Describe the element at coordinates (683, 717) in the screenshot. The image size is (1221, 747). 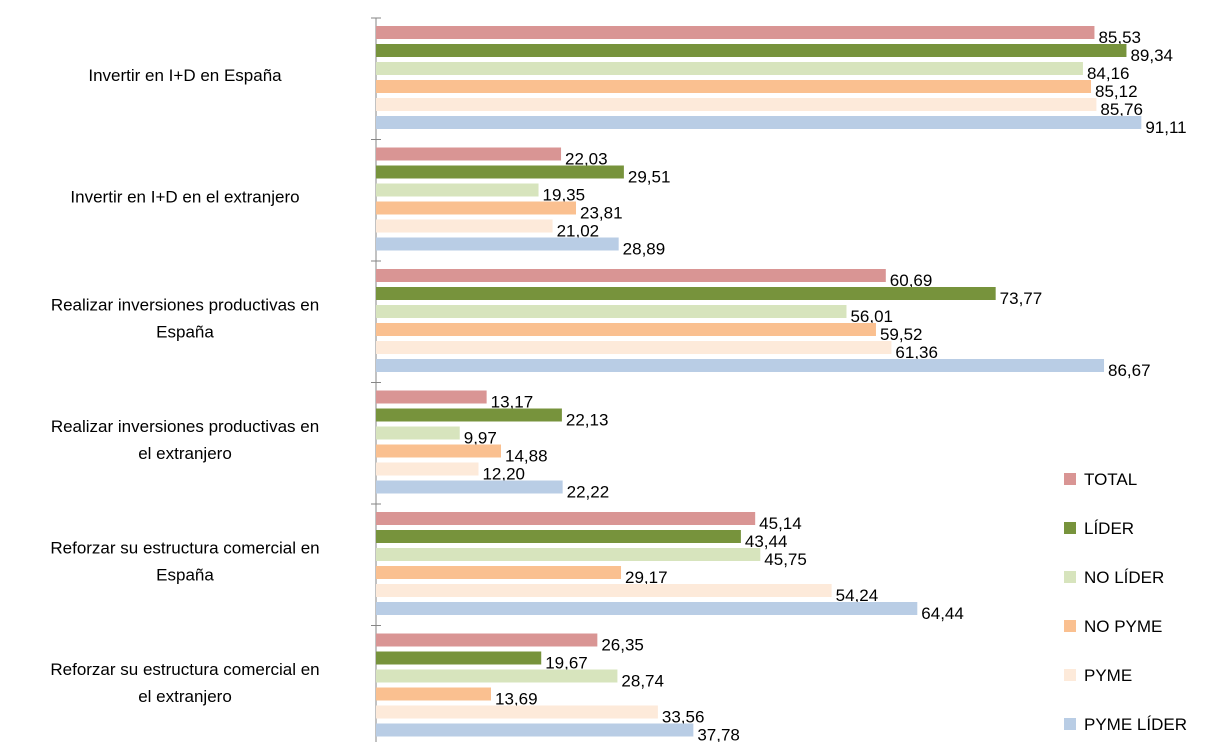
I see `data-label: 33,56` at that location.